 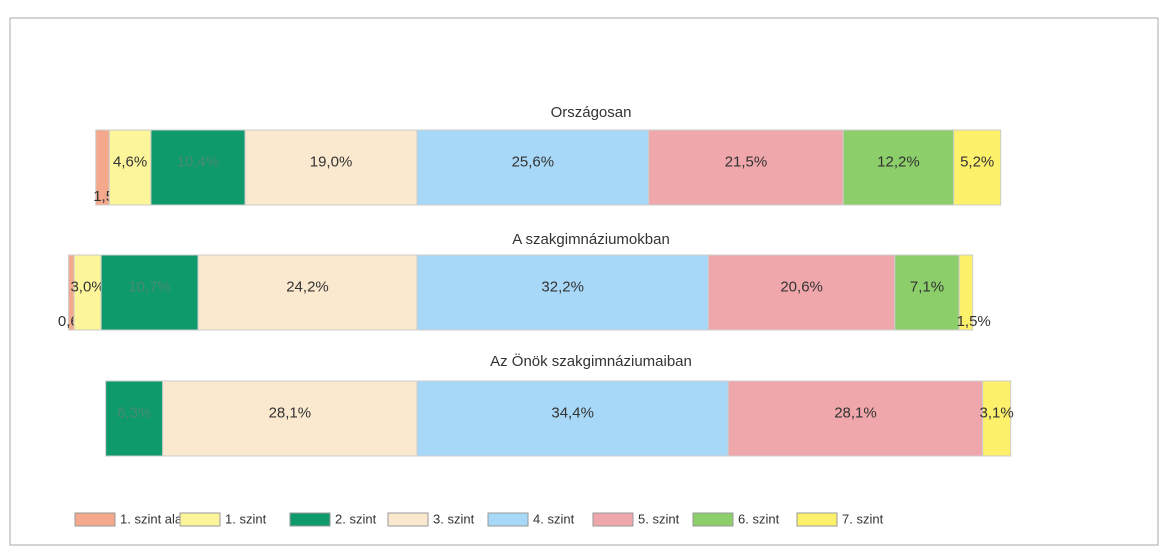 What do you see at coordinates (87, 286) in the screenshot?
I see `value-label: 3,0%` at bounding box center [87, 286].